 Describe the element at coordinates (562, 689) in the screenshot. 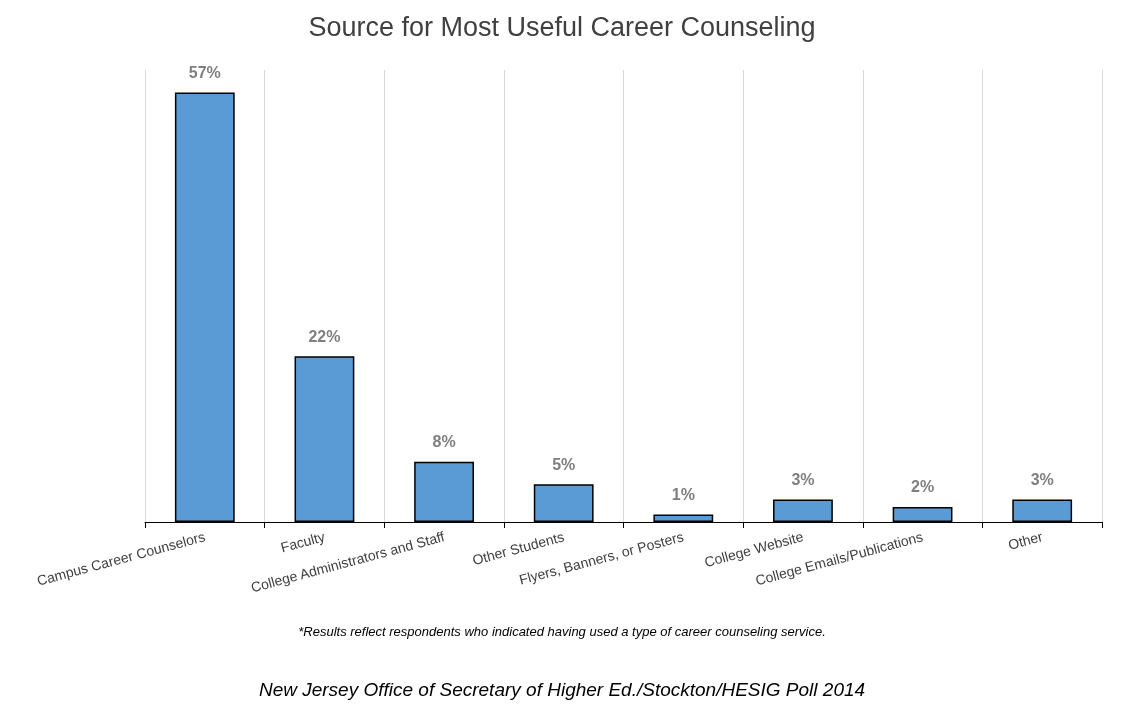

I see `text: New Jersey Office of Secretary of Higher Ed./Stockton/HESIG Poll 2014` at that location.